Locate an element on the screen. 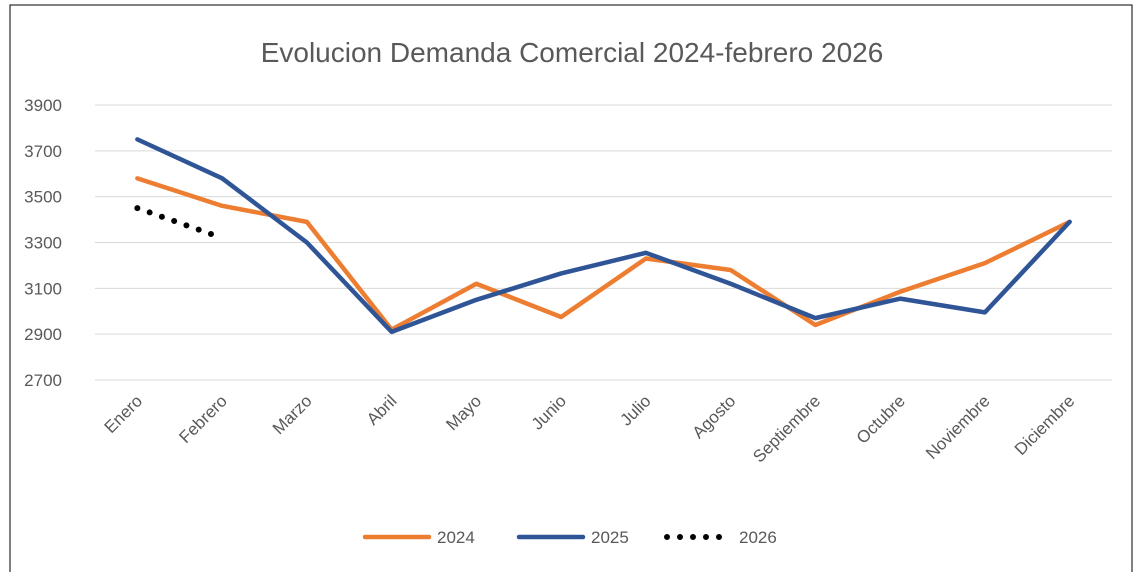 The height and width of the screenshot is (572, 1133). x-tick-label: Enero is located at coordinates (124, 414).